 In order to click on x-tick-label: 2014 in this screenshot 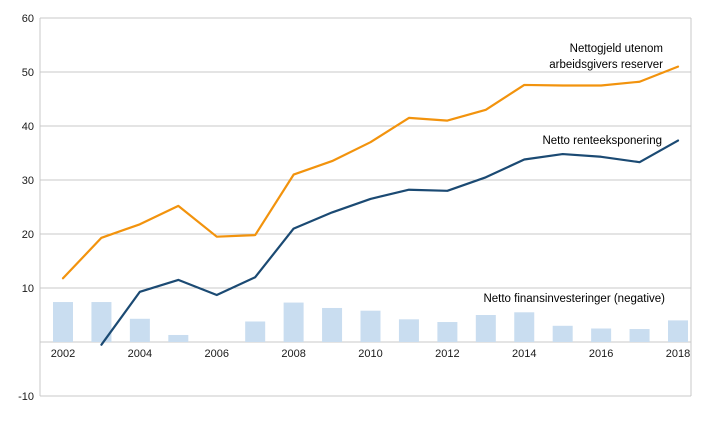, I will do `click(524, 354)`.